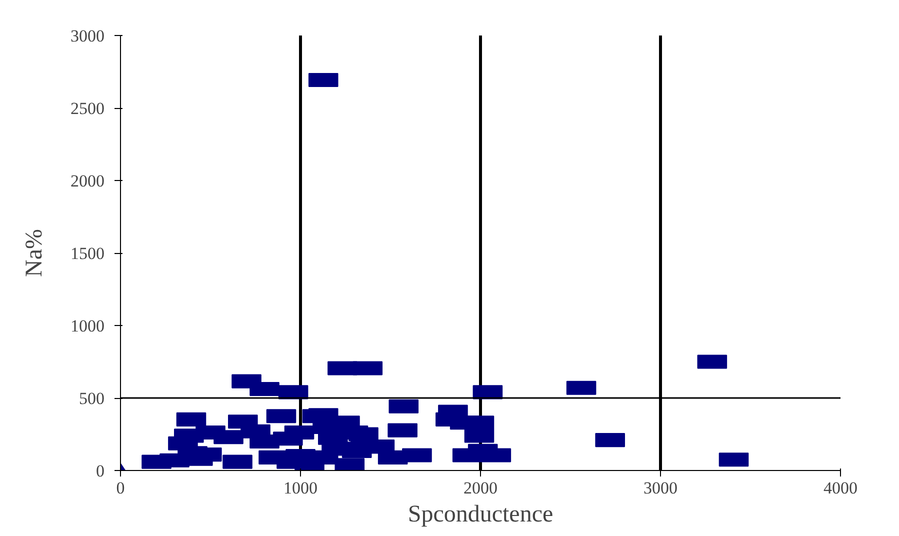 The image size is (899, 536). What do you see at coordinates (661, 488) in the screenshot?
I see `x-tick-label: 3000` at bounding box center [661, 488].